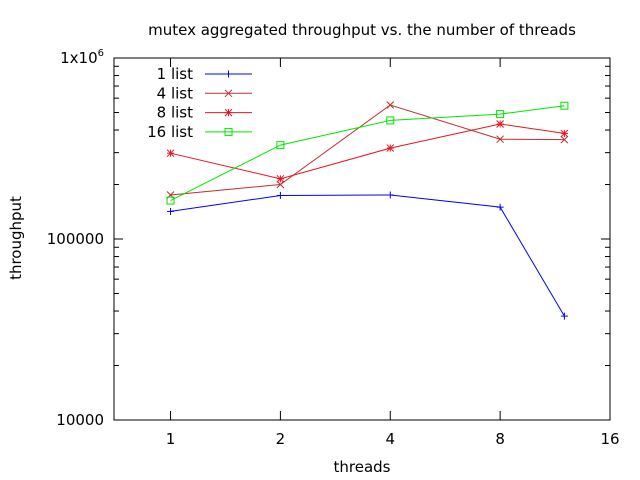  I want to click on x-tick-label: 8, so click(500, 439).